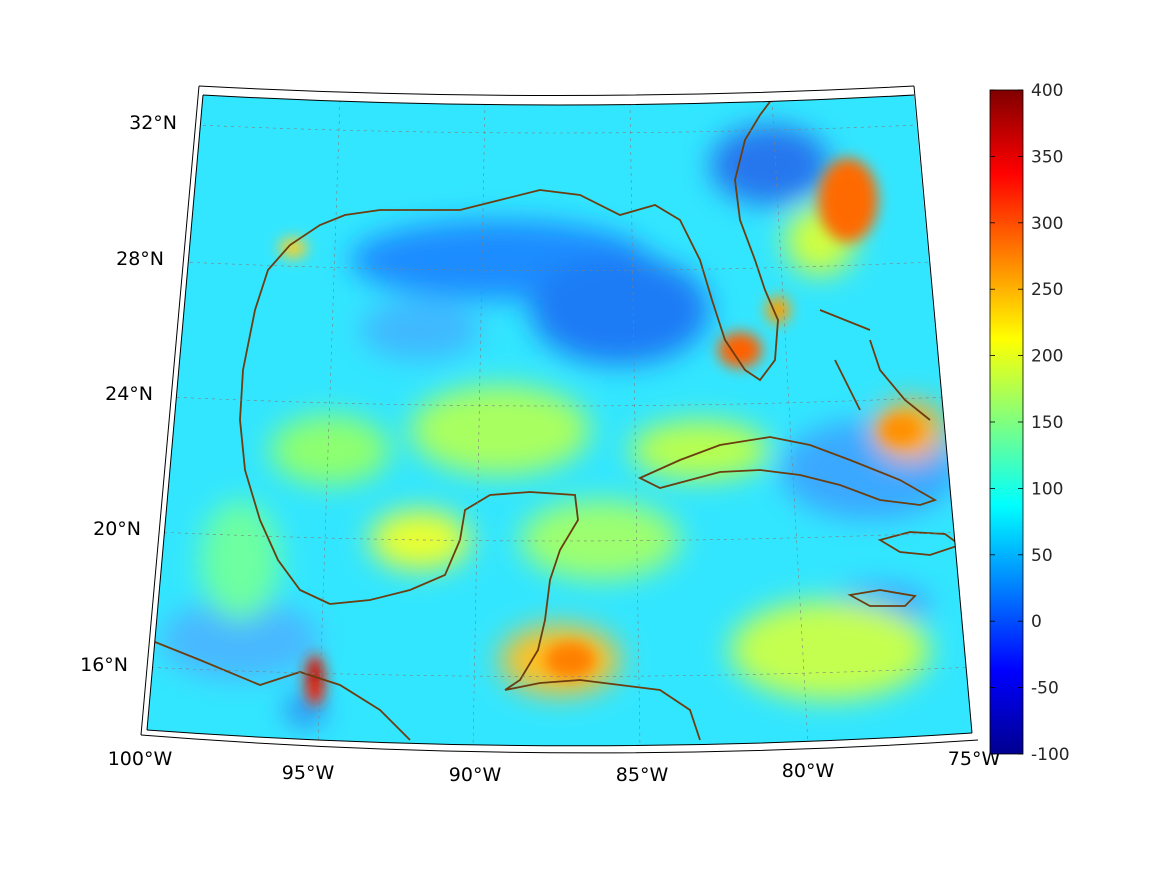  Describe the element at coordinates (140, 759) in the screenshot. I see `lon-label-100: 100°W` at that location.